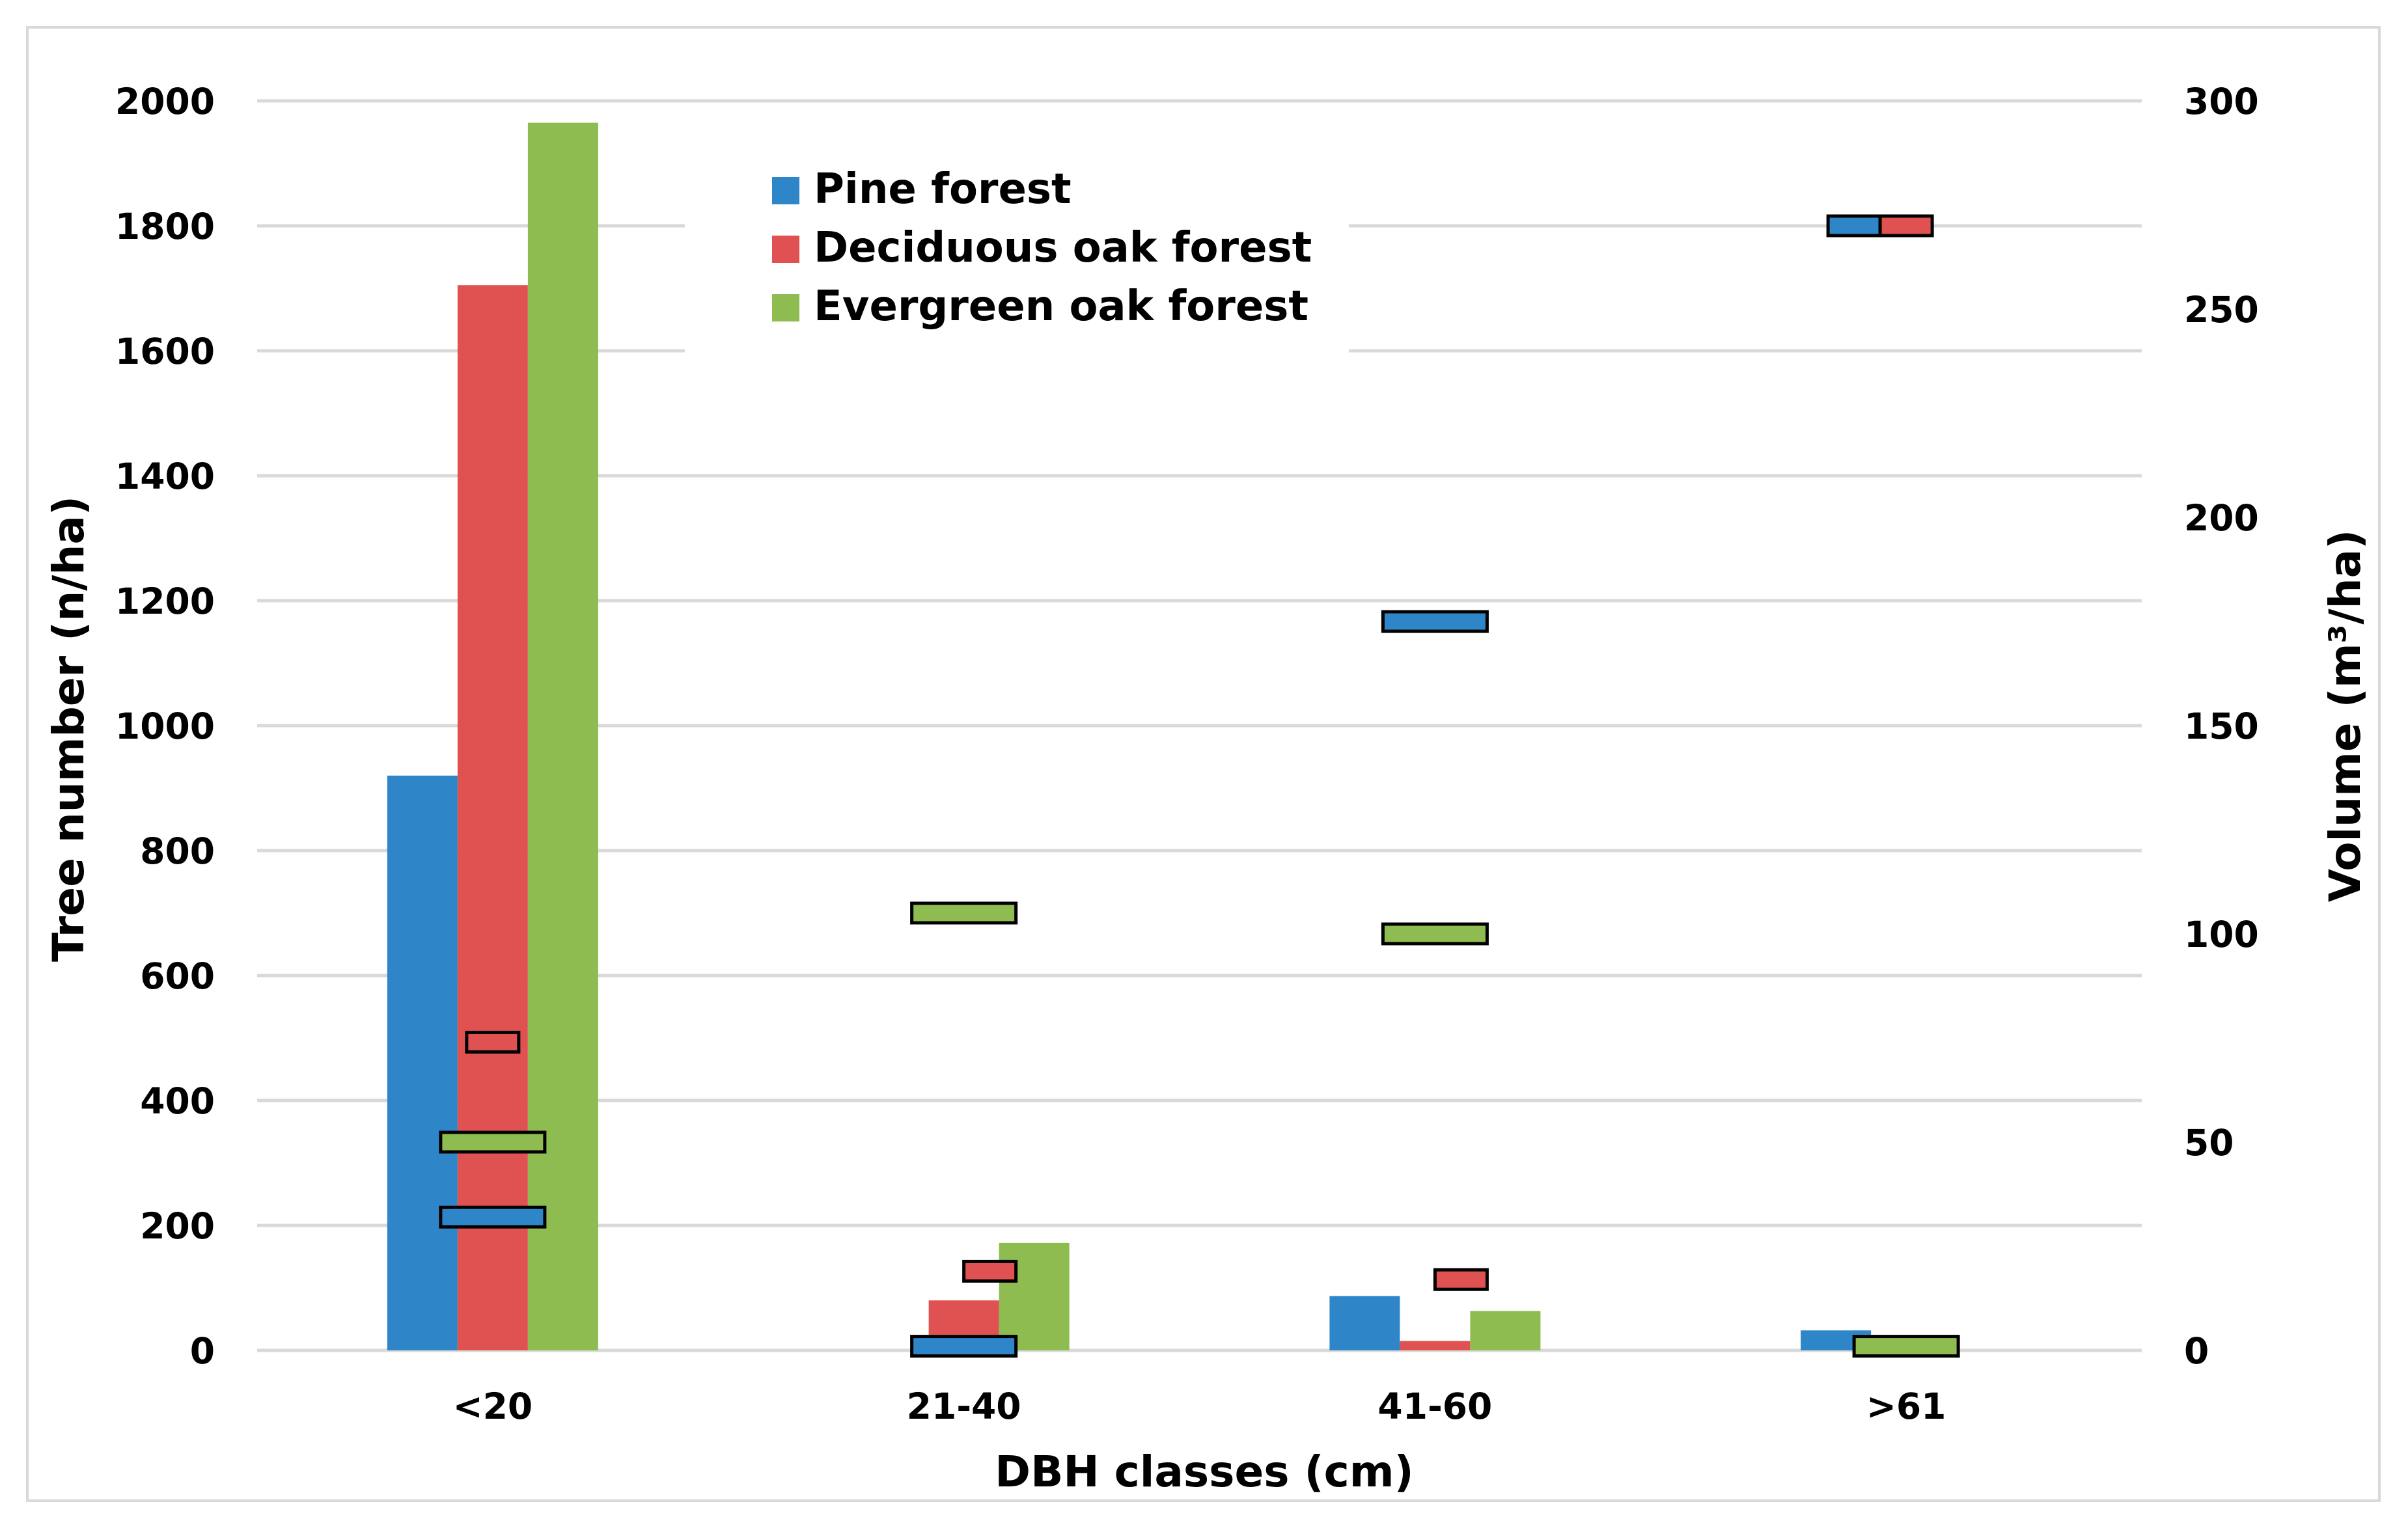  Describe the element at coordinates (785, 308) in the screenshot. I see `legend-swatch-evergreen` at that location.